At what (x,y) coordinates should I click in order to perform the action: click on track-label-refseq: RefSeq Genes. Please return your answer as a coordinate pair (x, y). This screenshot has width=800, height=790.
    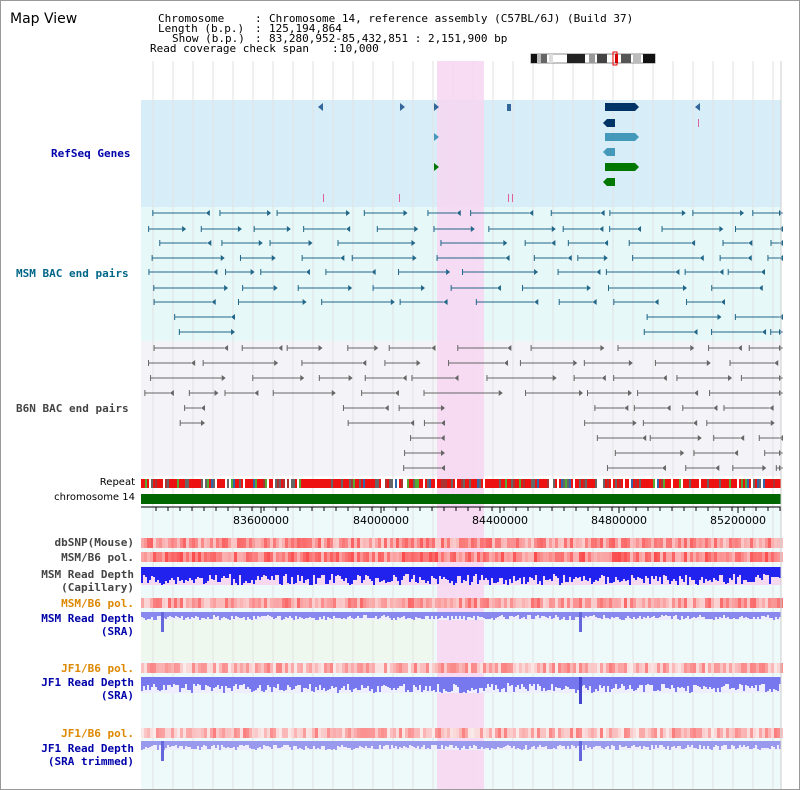
    Looking at the image, I should click on (91, 153).